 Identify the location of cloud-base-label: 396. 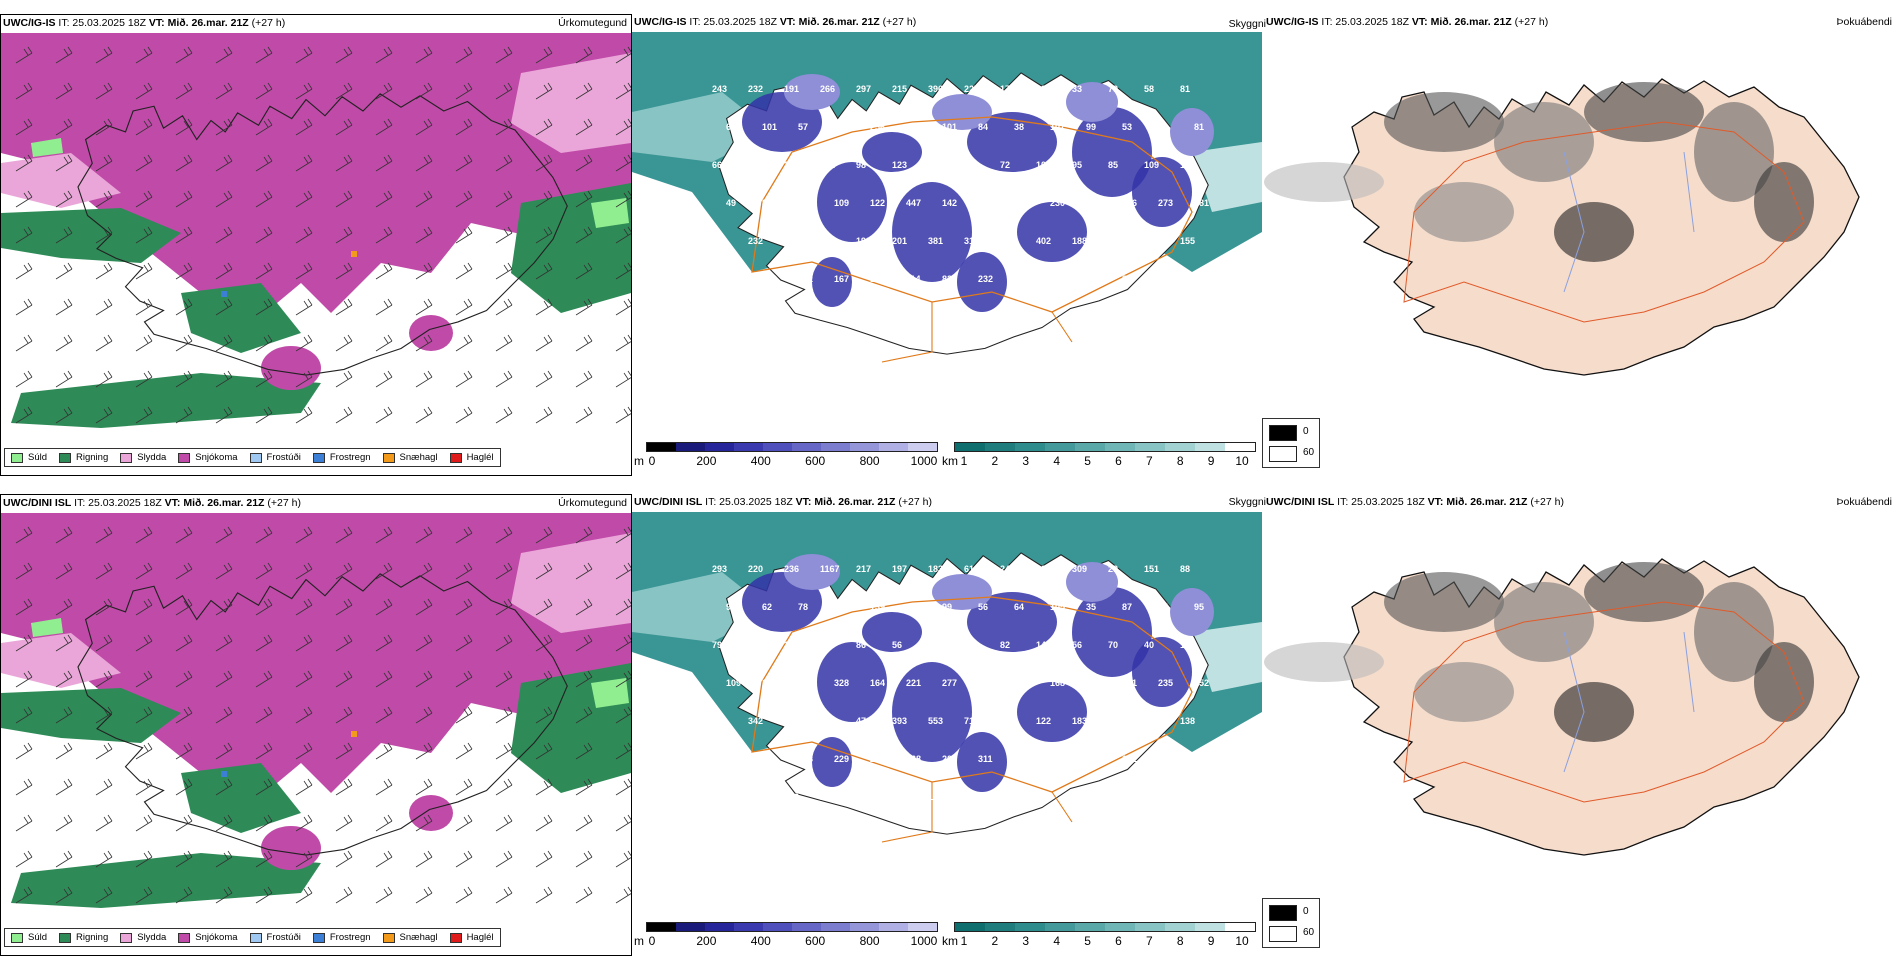
(935, 89).